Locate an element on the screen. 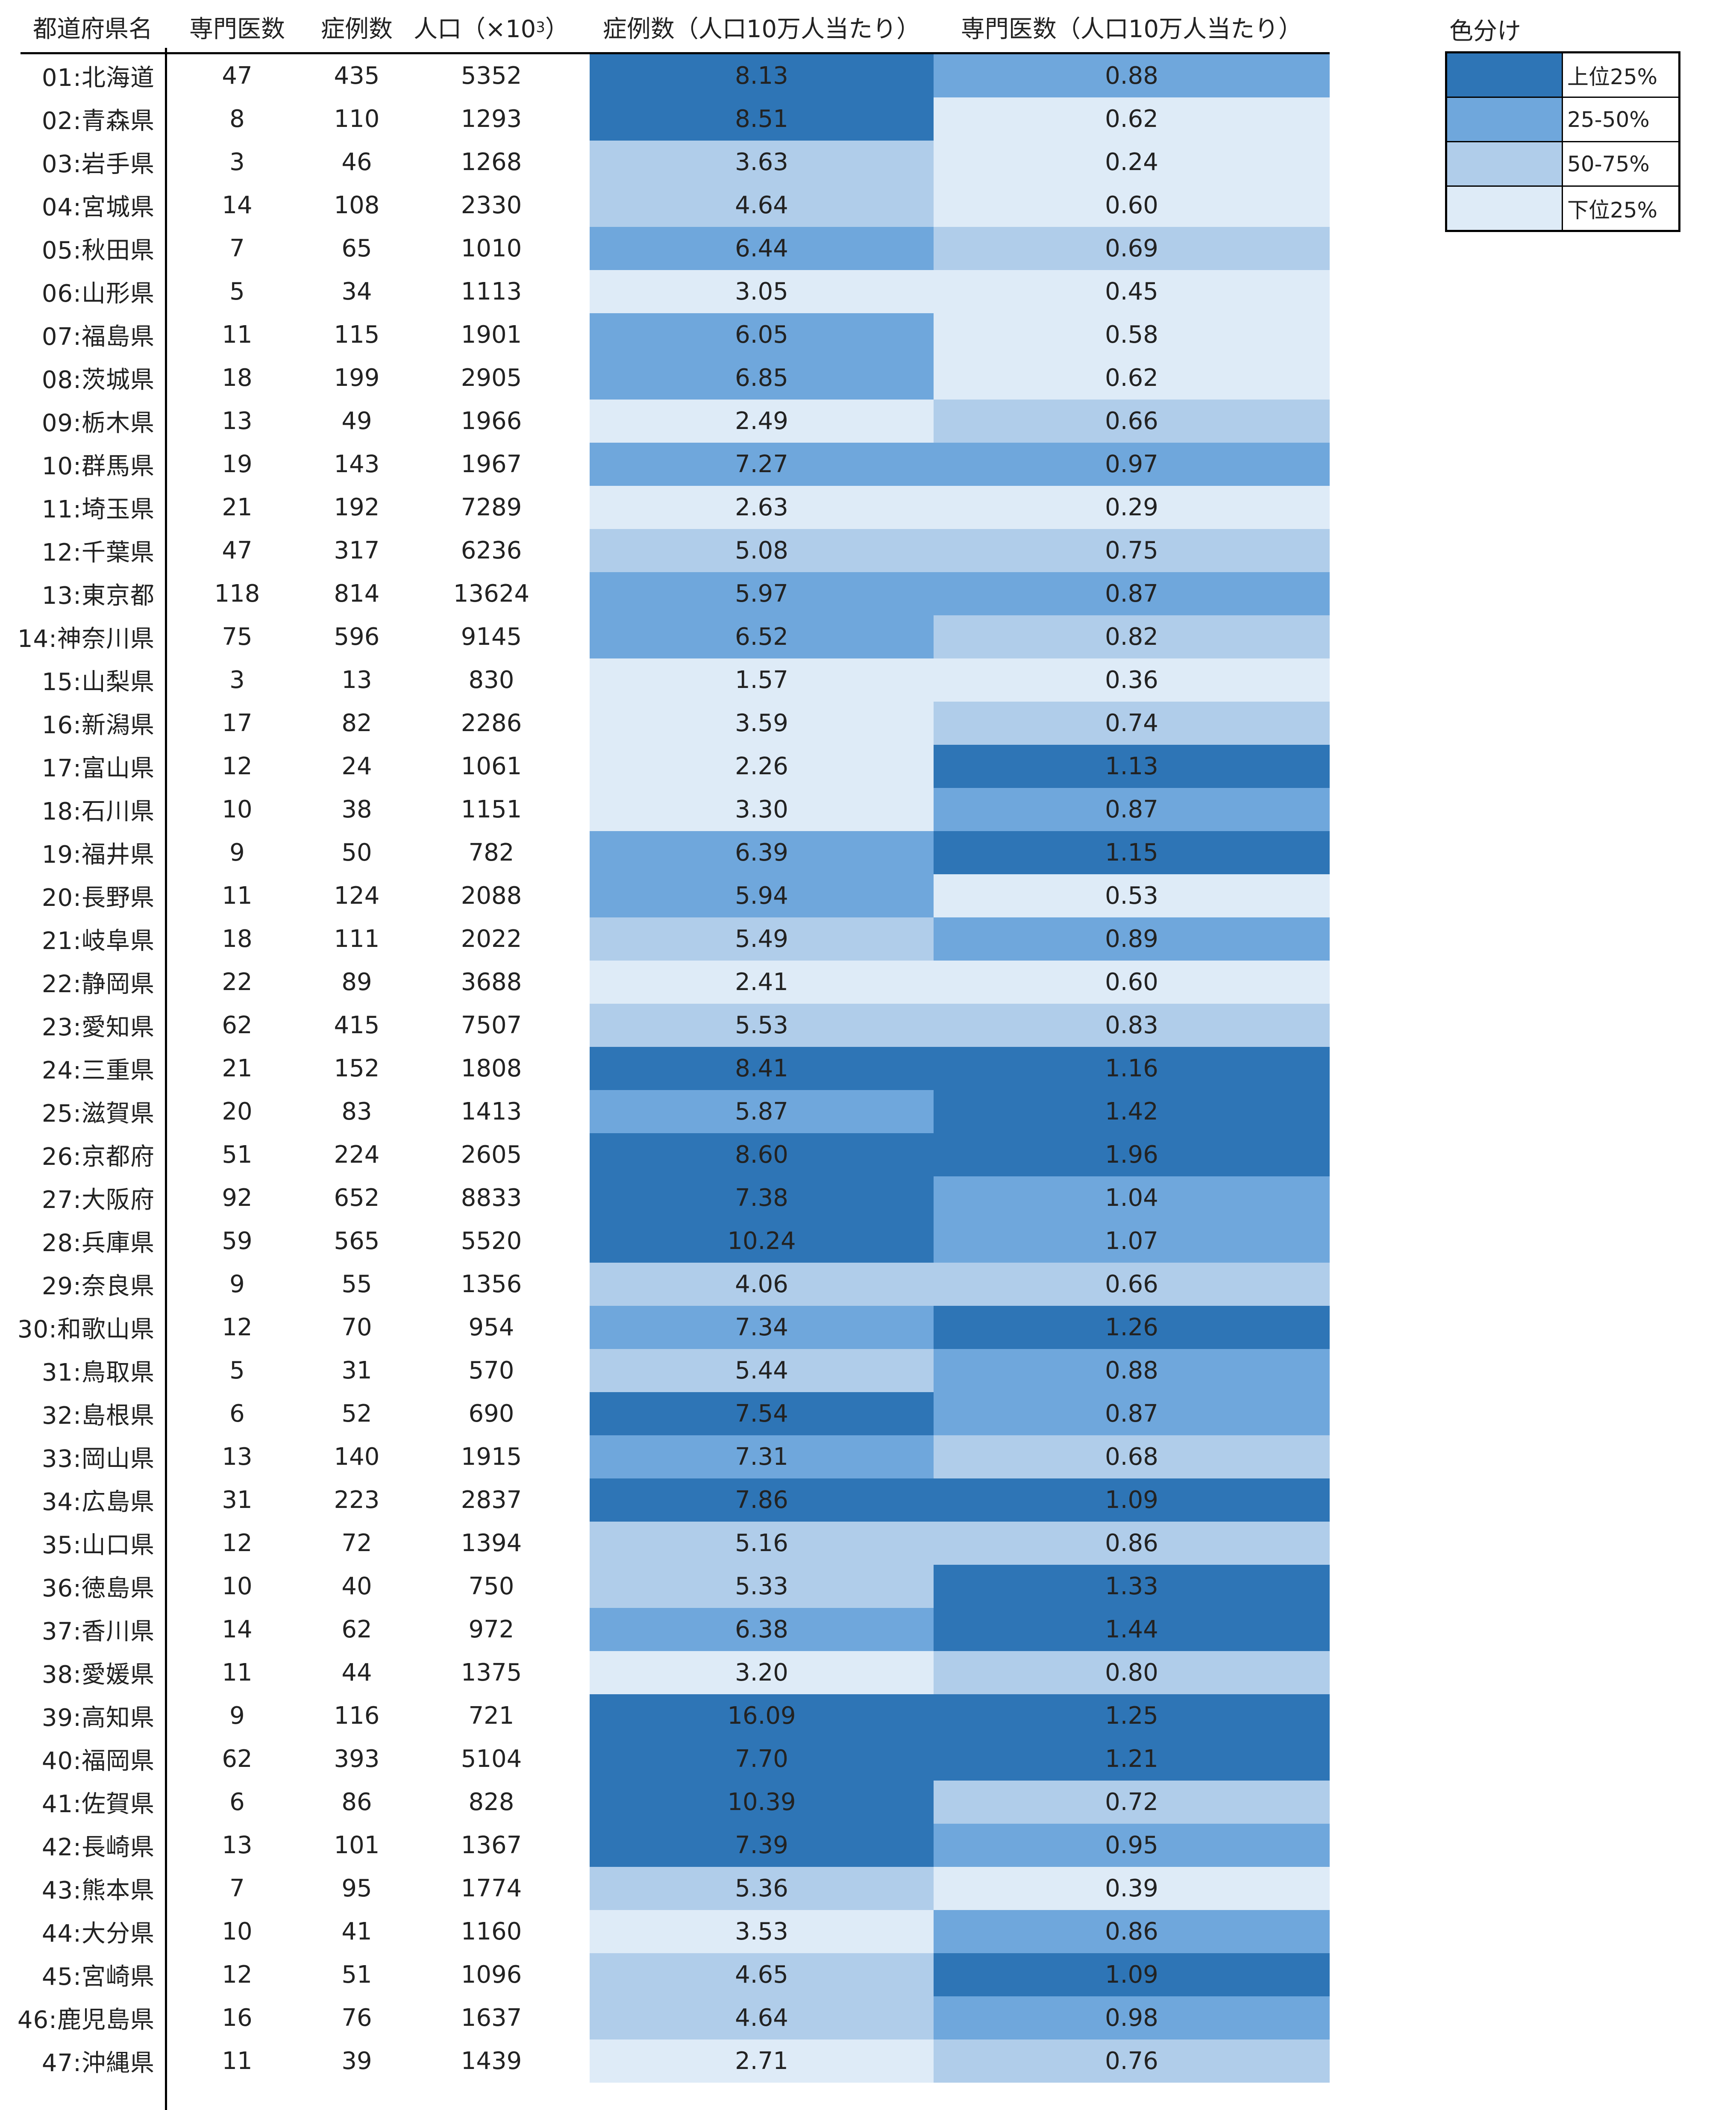 The height and width of the screenshot is (2110, 1736). cases-cell: 39 is located at coordinates (356, 2061).